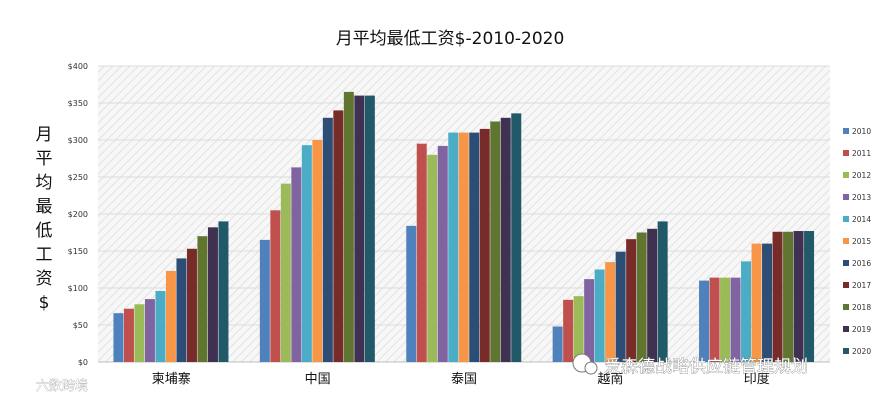 The width and height of the screenshot is (895, 404). What do you see at coordinates (44, 279) in the screenshot?
I see `y-axis-label-char: 资` at bounding box center [44, 279].